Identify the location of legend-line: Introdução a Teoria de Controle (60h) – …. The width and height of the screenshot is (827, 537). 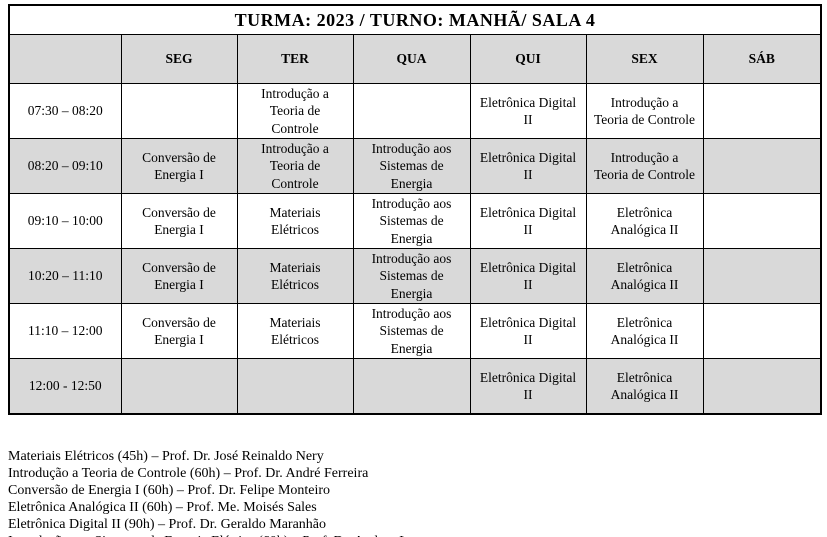
(188, 473).